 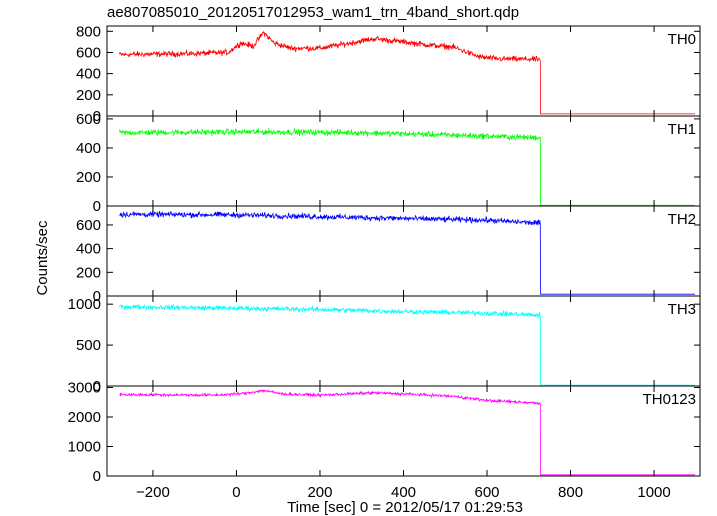 What do you see at coordinates (84, 387) in the screenshot?
I see `y-tick-label: 3000` at bounding box center [84, 387].